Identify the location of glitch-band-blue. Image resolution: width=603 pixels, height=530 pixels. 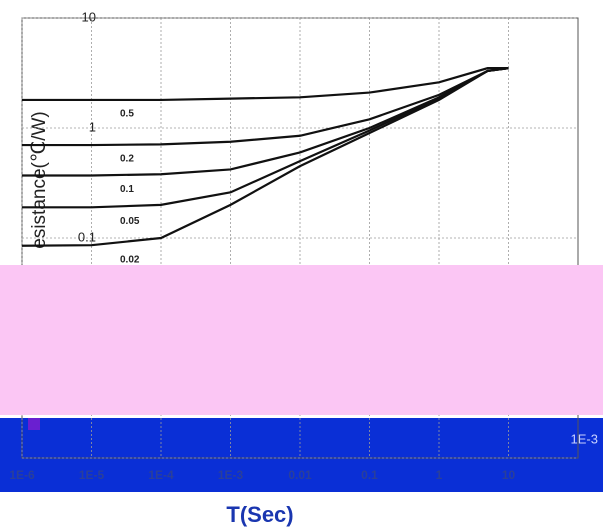
(301, 455).